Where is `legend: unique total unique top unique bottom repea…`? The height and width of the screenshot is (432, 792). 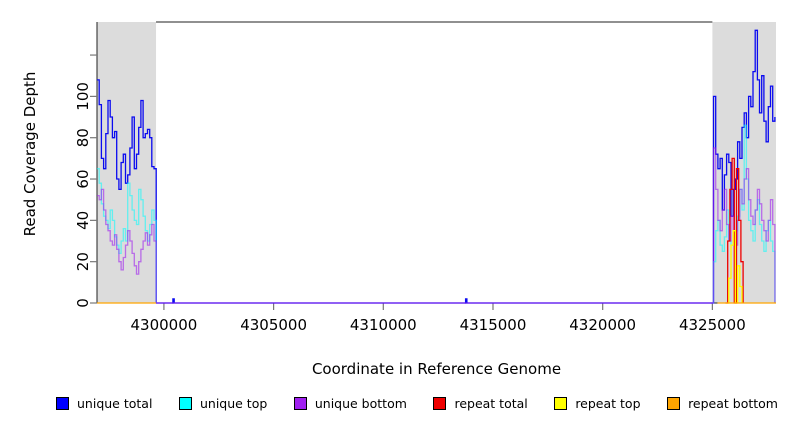 legend: unique total unique top unique bottom repea… is located at coordinates (396, 403).